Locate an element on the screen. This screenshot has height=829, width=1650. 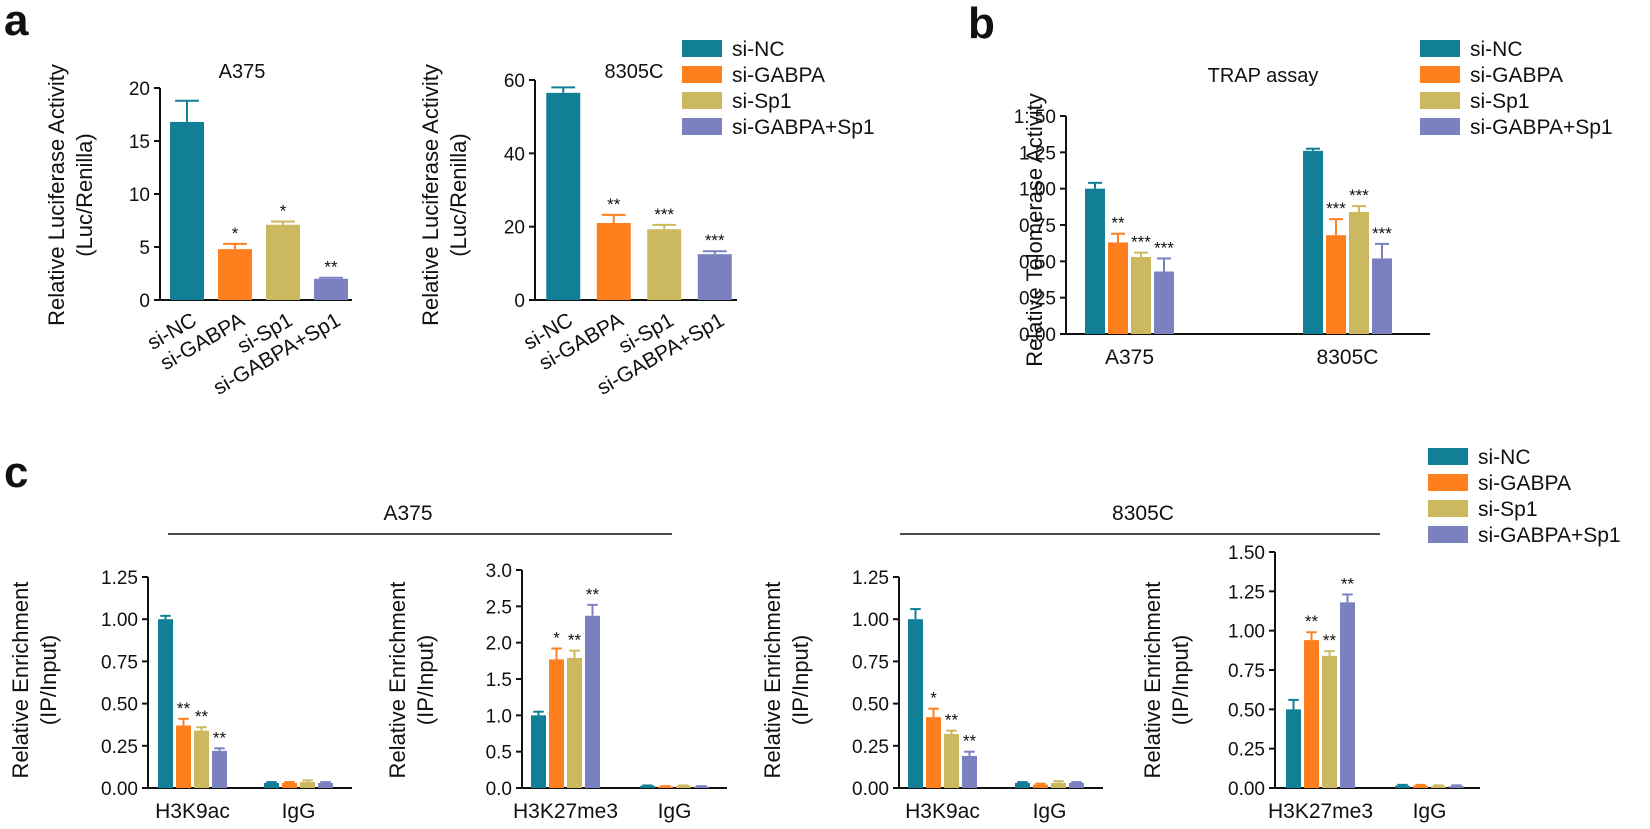
y-tick-label: 0.75 is located at coordinates (870, 662).